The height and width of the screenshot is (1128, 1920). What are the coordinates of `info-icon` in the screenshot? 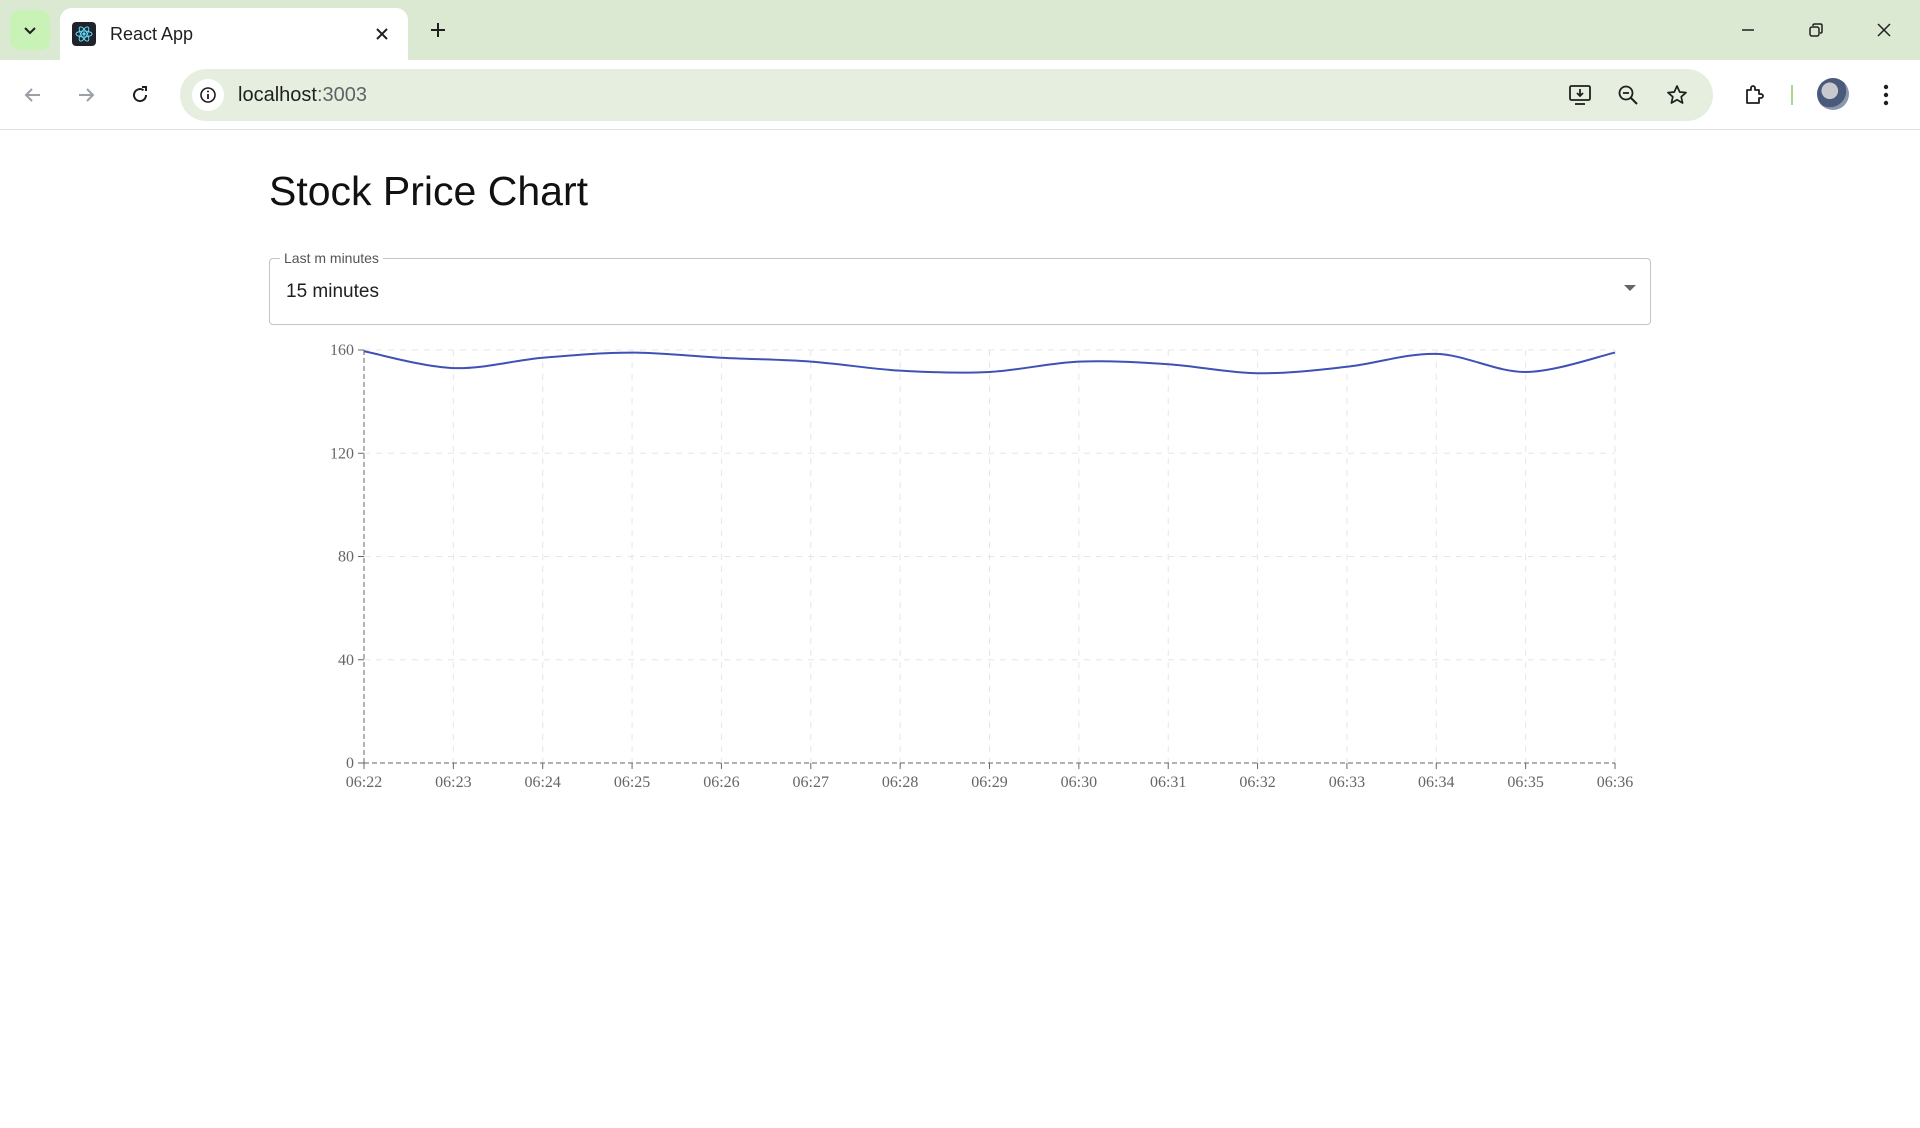 It's located at (208, 95).